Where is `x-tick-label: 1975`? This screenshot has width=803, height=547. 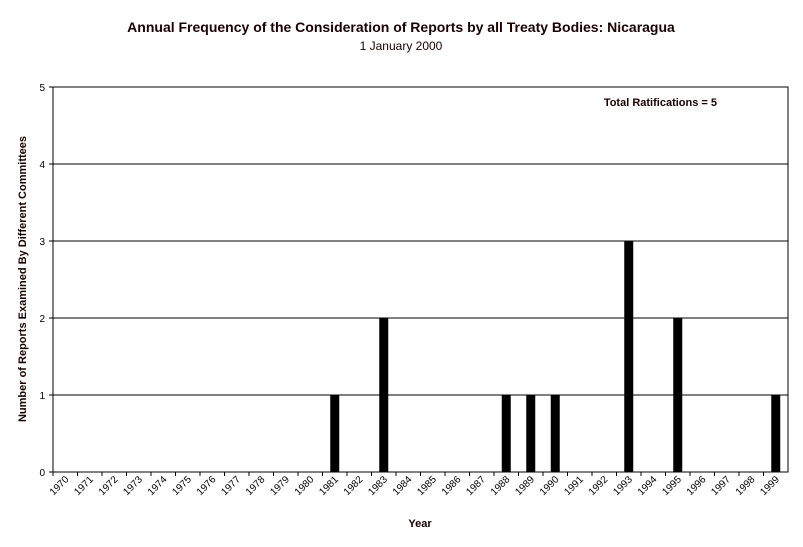 x-tick-label: 1975 is located at coordinates (182, 486).